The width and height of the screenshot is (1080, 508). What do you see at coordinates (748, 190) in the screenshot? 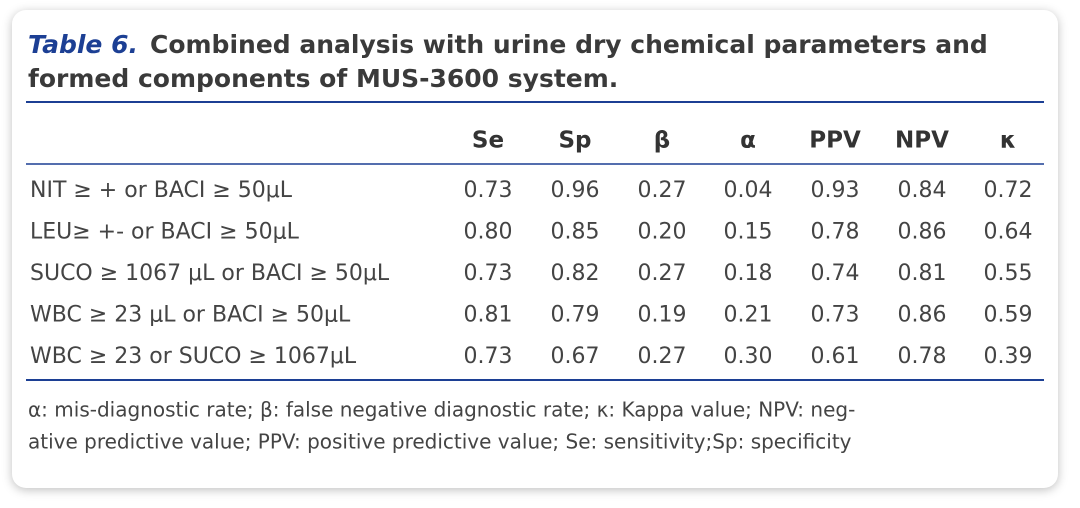
I see `cell: 0.04` at bounding box center [748, 190].